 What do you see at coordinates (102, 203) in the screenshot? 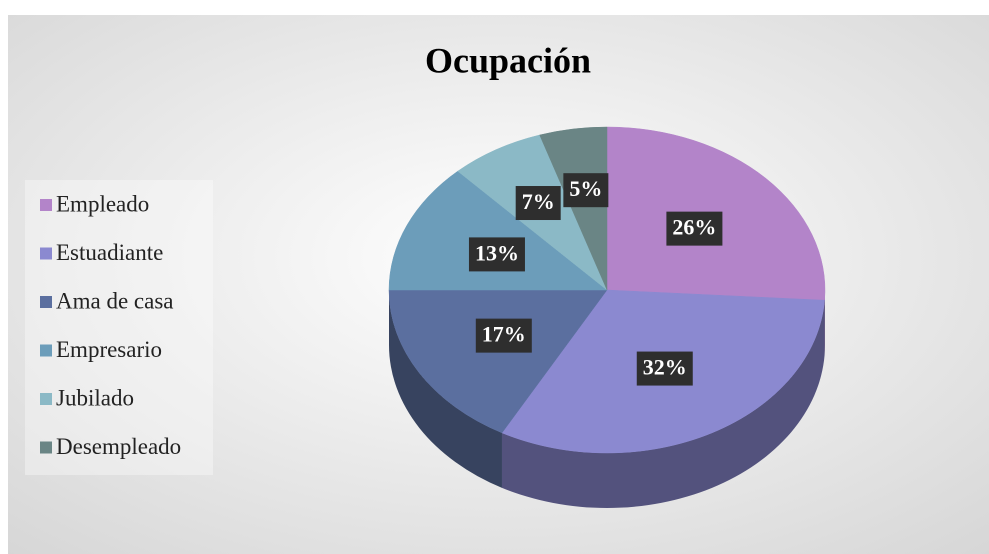
I see `legend-label: Empleado` at bounding box center [102, 203].